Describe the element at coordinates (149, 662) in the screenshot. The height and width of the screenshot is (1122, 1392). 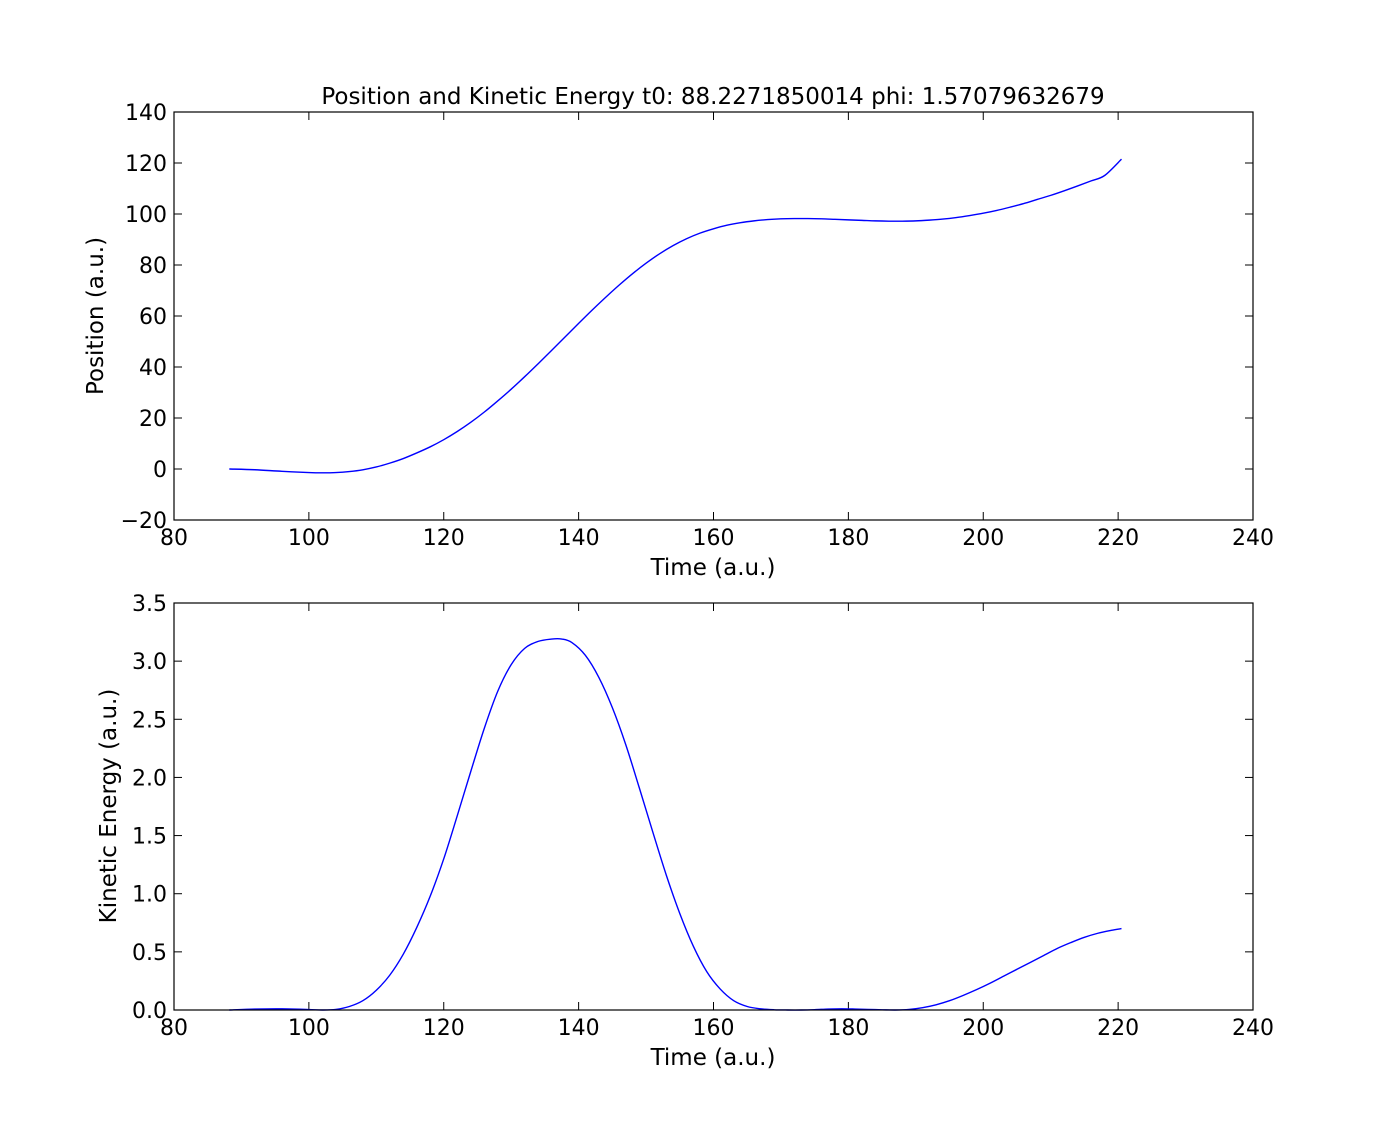
I see `kinetic-energy-y-tick-label: 3.0` at that location.